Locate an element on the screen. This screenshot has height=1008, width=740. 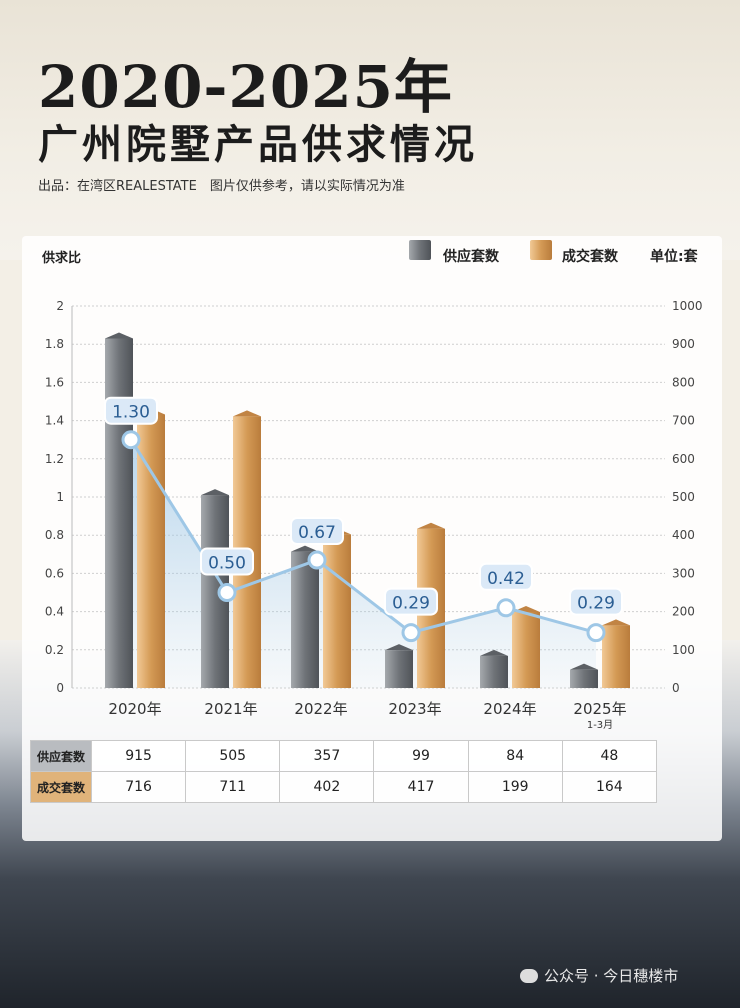
y-left-tick-label: 0.6 is located at coordinates (54, 573).